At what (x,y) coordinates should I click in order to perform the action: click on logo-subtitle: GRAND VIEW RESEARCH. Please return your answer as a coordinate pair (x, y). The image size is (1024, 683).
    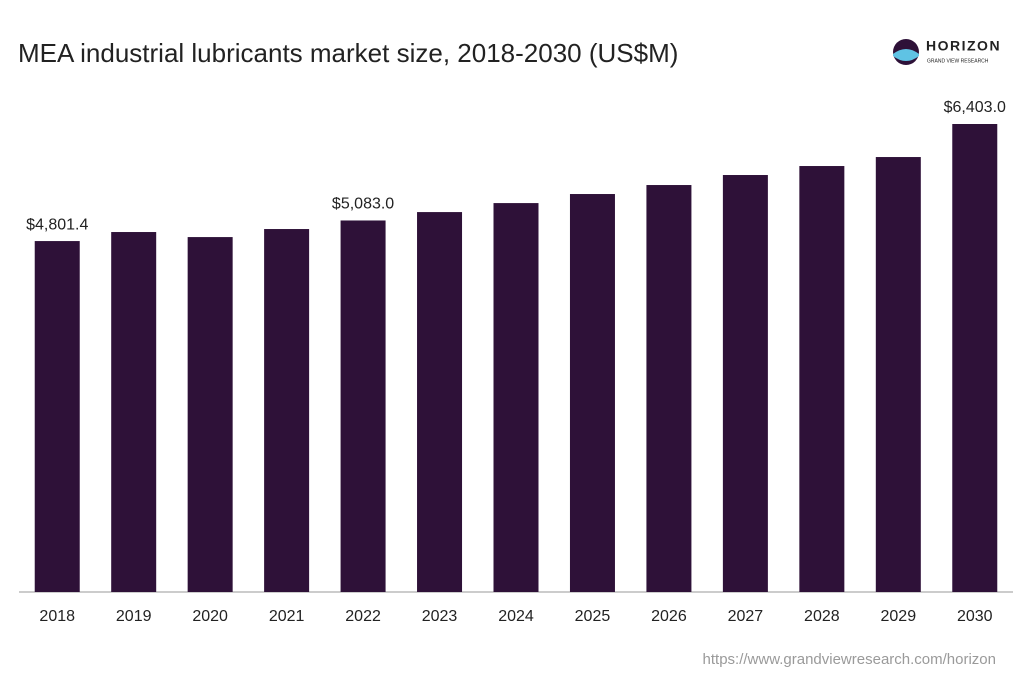
    Looking at the image, I should click on (958, 61).